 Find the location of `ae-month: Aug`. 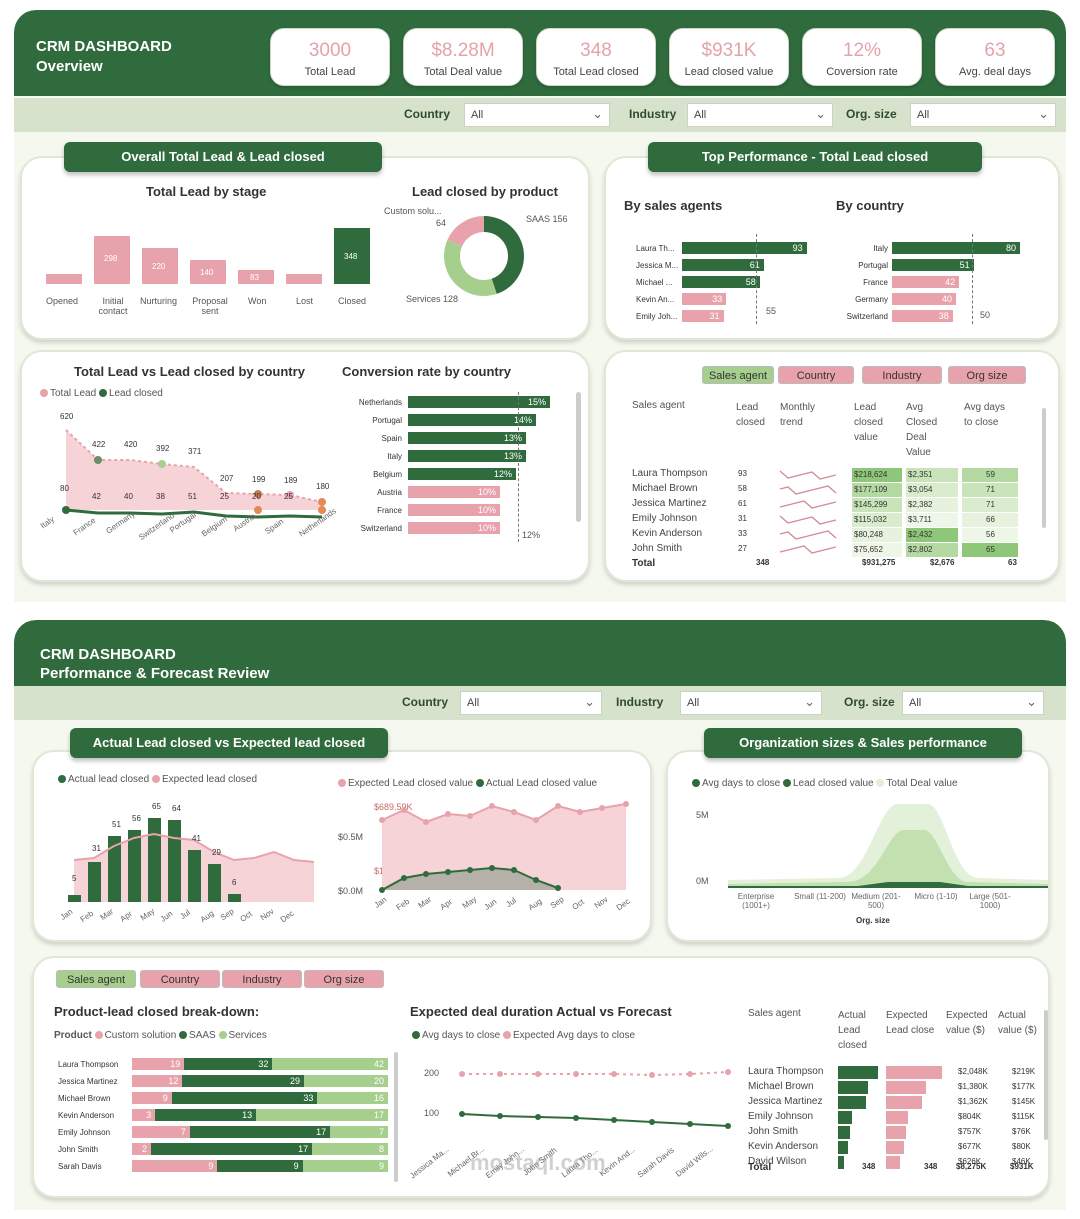

ae-month: Aug is located at coordinates (207, 916).